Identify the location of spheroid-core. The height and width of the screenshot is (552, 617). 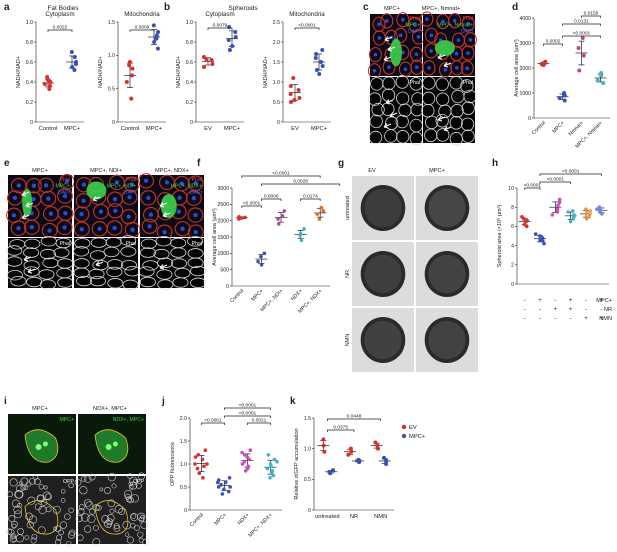
(383, 340).